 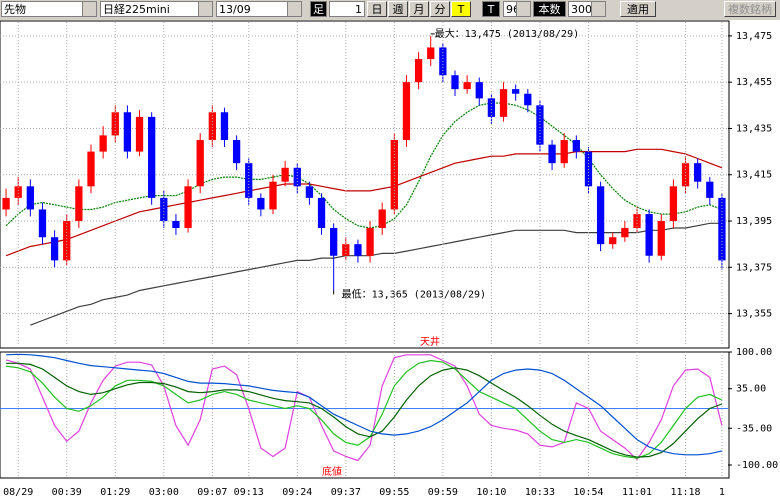 I want to click on y-tick-label: 13,475, so click(x=754, y=36).